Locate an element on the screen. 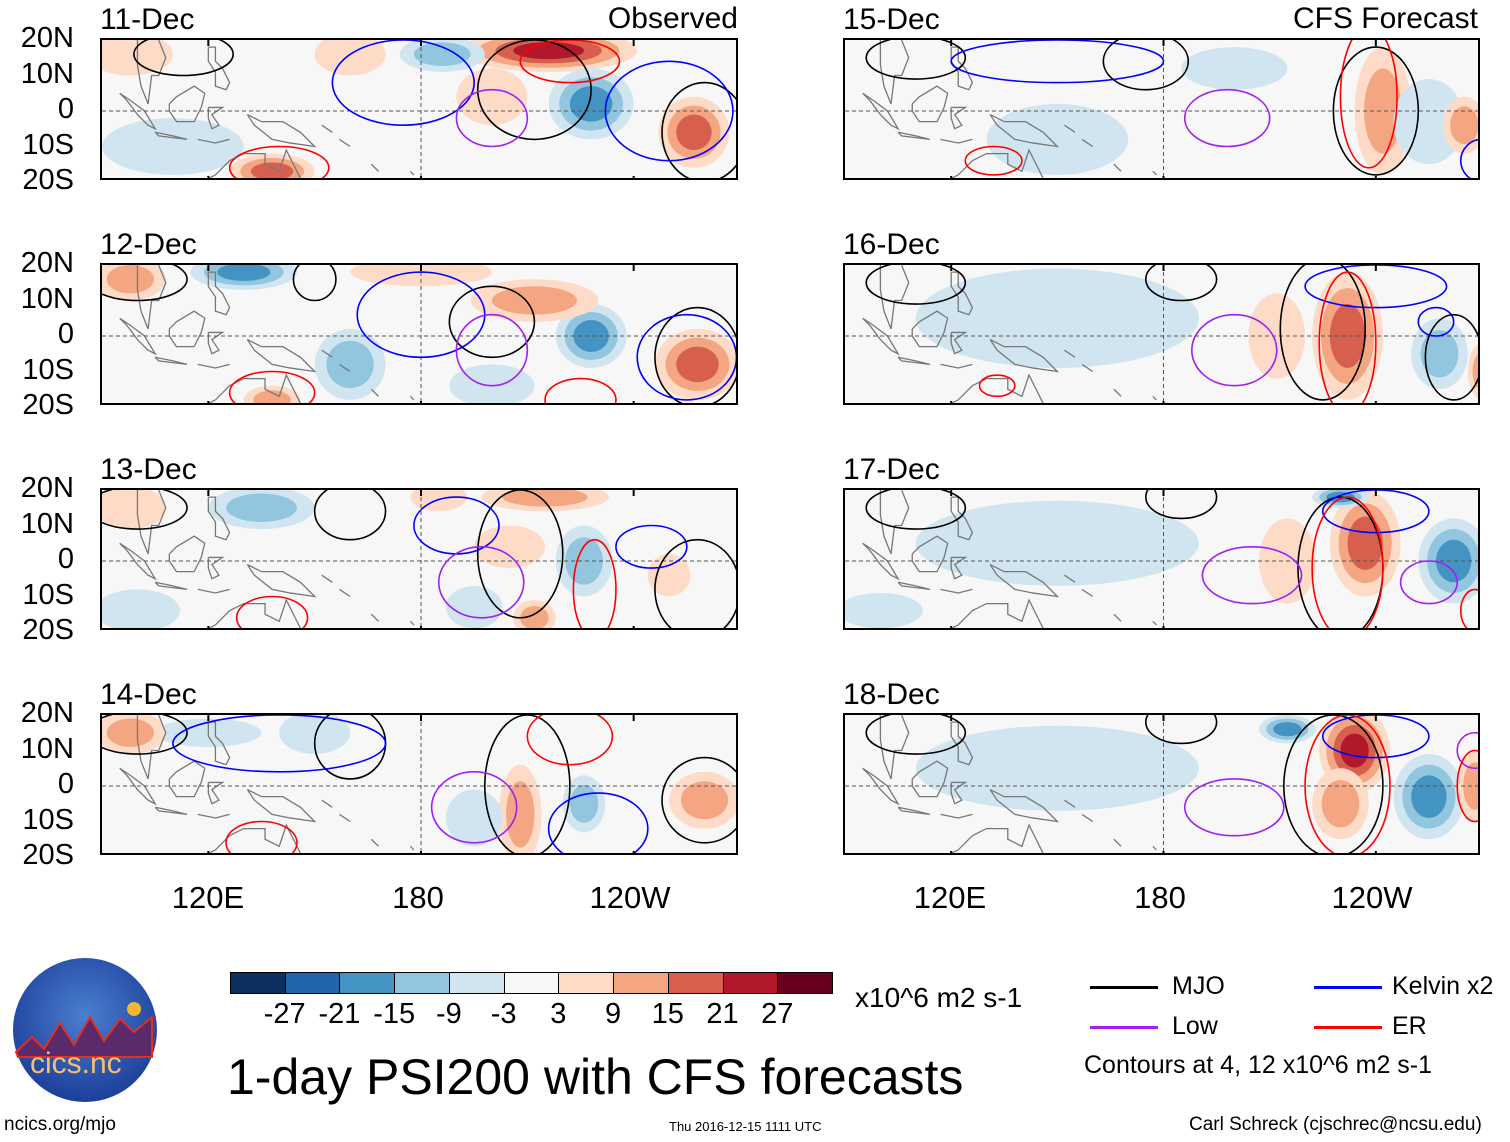  map-panel-18-Dec is located at coordinates (1161, 784).